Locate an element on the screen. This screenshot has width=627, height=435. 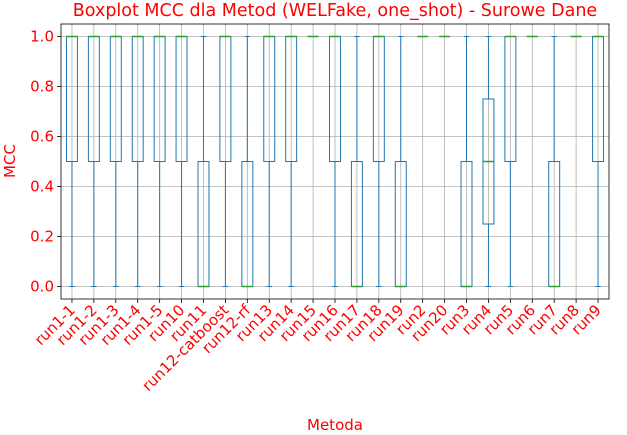
box-run12-catboost is located at coordinates (225, 161).